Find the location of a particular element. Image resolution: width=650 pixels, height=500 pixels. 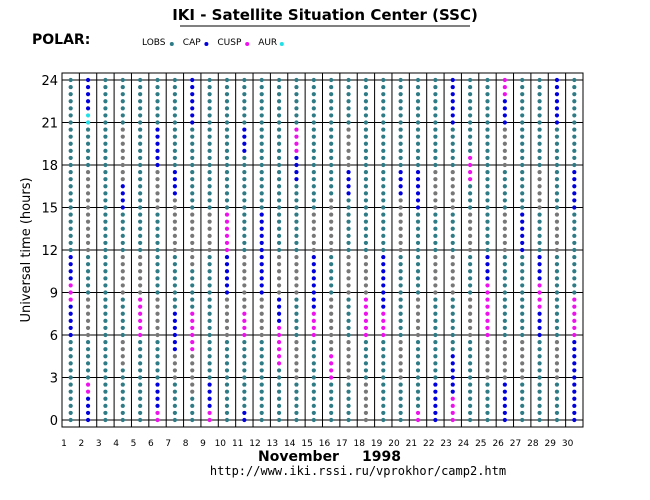

point-day28-cusp is located at coordinates (539, 292).